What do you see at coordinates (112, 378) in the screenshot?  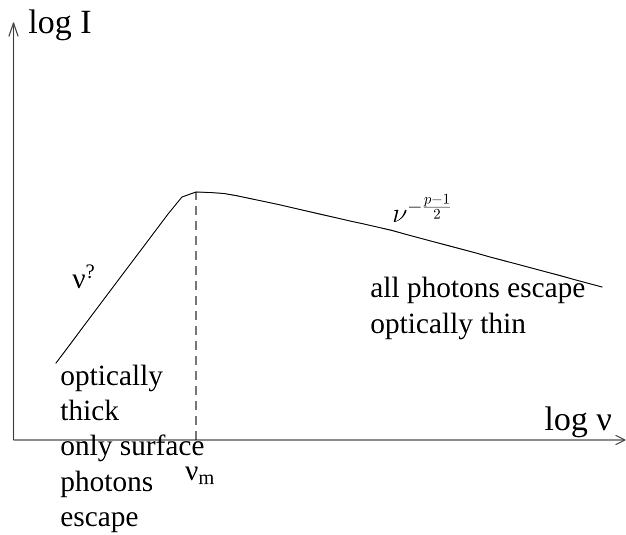 I see `annotation: optically` at bounding box center [112, 378].